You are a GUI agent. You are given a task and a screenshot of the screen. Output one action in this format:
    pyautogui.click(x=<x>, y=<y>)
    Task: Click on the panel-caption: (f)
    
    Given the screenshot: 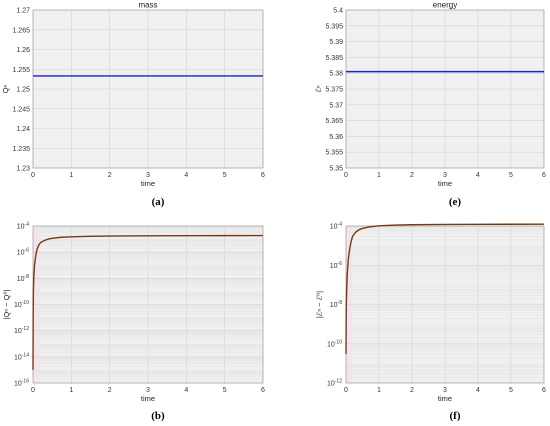 What is the action you would take?
    pyautogui.click(x=455, y=416)
    